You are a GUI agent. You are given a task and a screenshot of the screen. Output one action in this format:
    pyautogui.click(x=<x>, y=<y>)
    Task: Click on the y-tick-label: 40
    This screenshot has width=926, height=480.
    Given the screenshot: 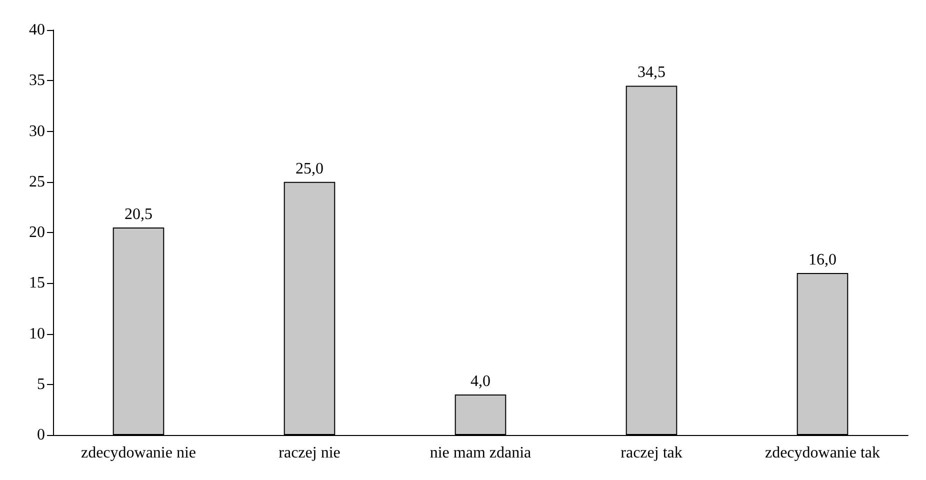 What is the action you would take?
    pyautogui.click(x=37, y=30)
    